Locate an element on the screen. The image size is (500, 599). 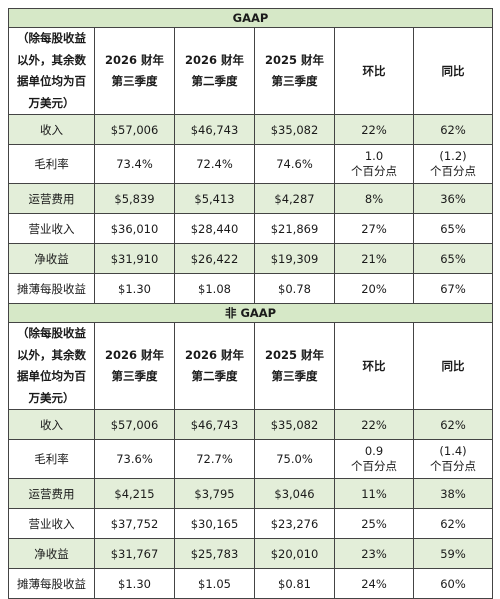
table-title: GAAP is located at coordinates (250, 18).